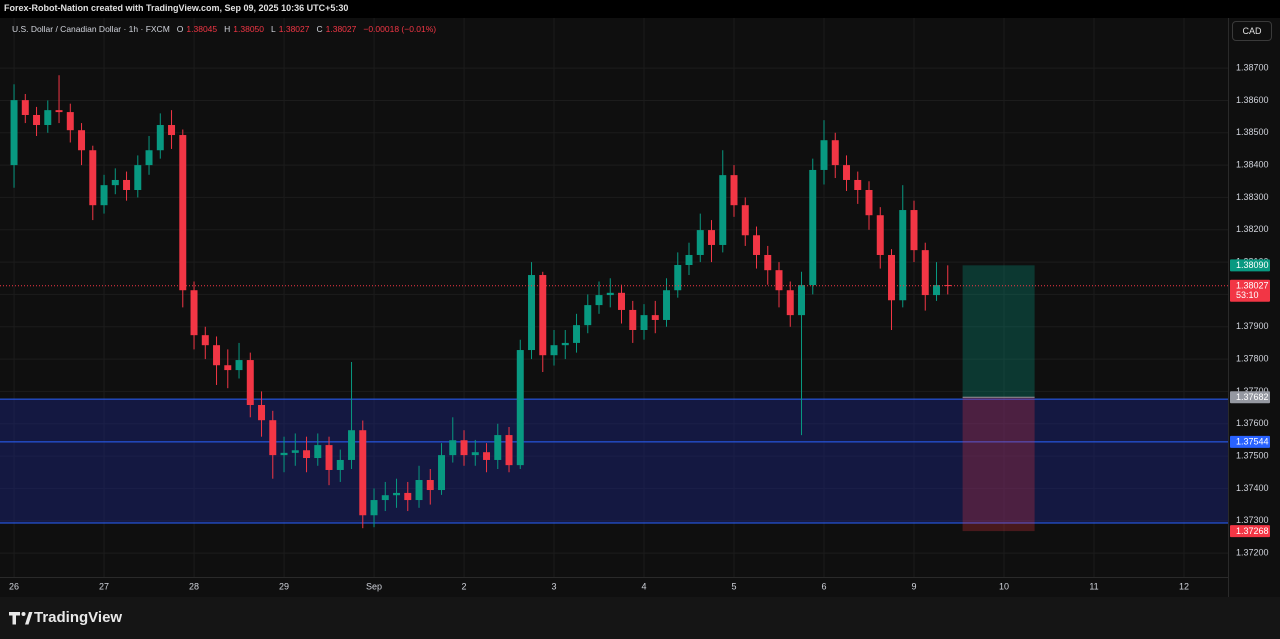  I want to click on footer-bar, so click(640, 618).